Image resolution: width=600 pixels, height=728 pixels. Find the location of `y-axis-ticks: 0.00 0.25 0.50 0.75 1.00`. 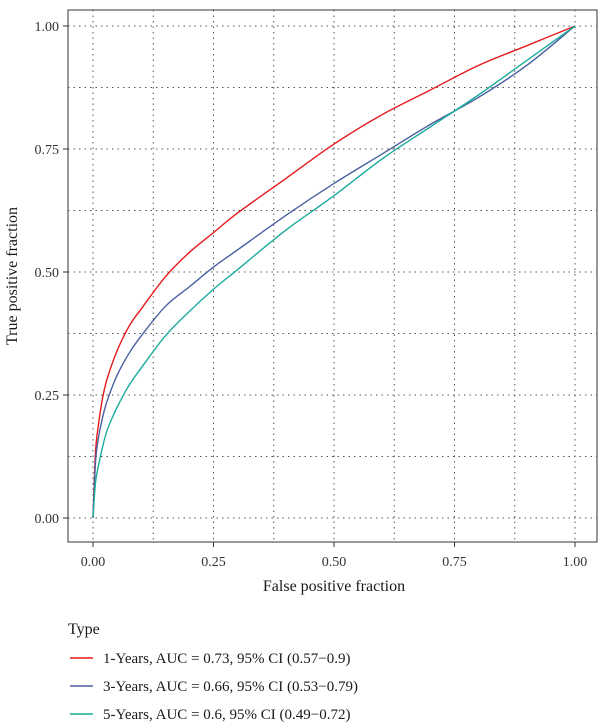

y-axis-ticks: 0.00 0.25 0.50 0.75 1.00 is located at coordinates (51, 273).